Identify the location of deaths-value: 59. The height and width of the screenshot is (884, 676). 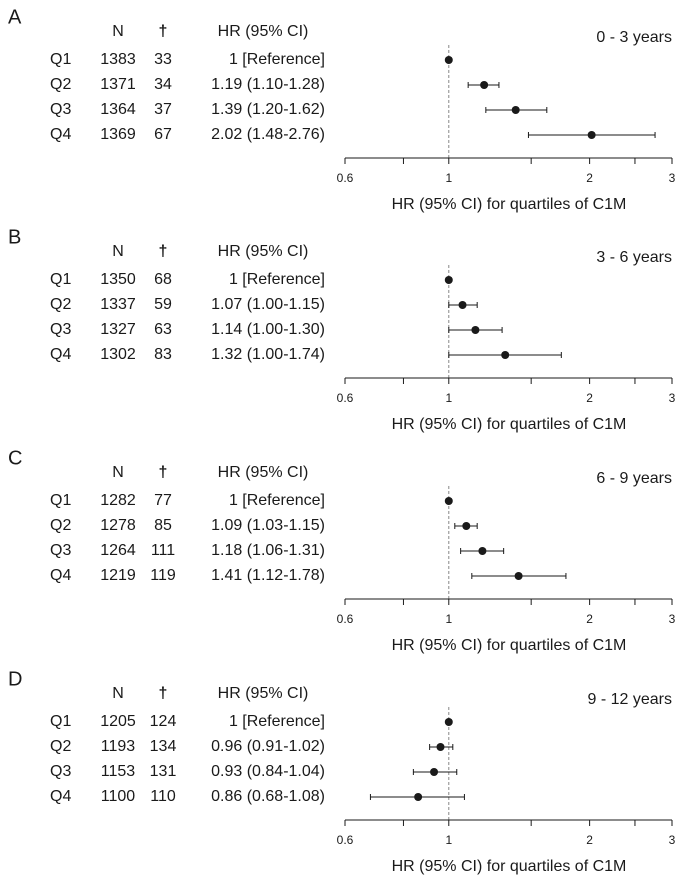
(163, 304).